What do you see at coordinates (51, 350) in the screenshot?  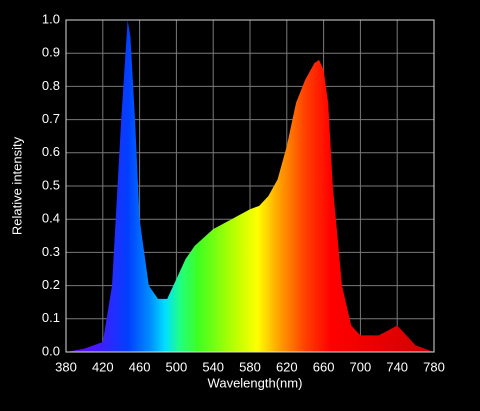 I see `y-tick-label: 0.0` at bounding box center [51, 350].